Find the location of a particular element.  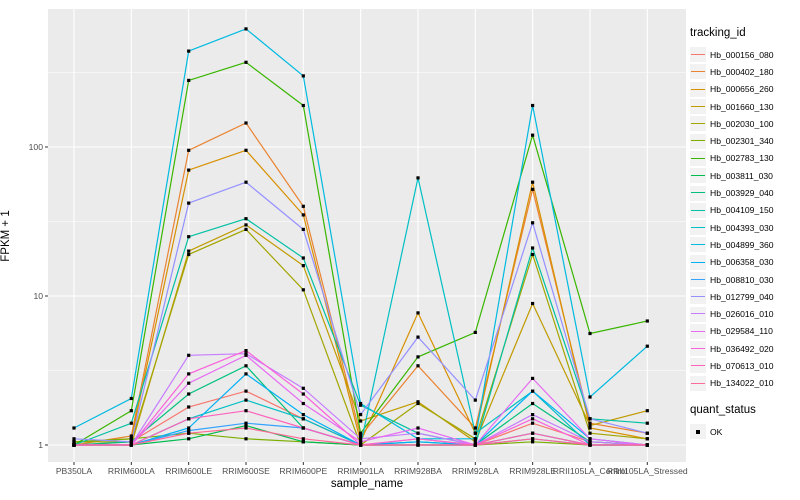

legend-entry: Hb_134022_010 is located at coordinates (745, 383).